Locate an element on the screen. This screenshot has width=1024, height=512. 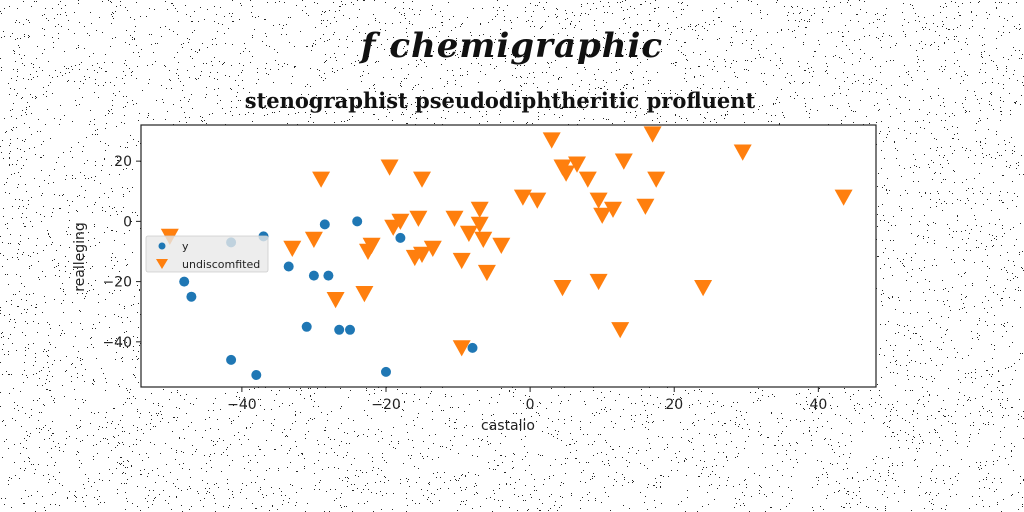
legend-marker-undiscomfited is located at coordinates (162, 264).